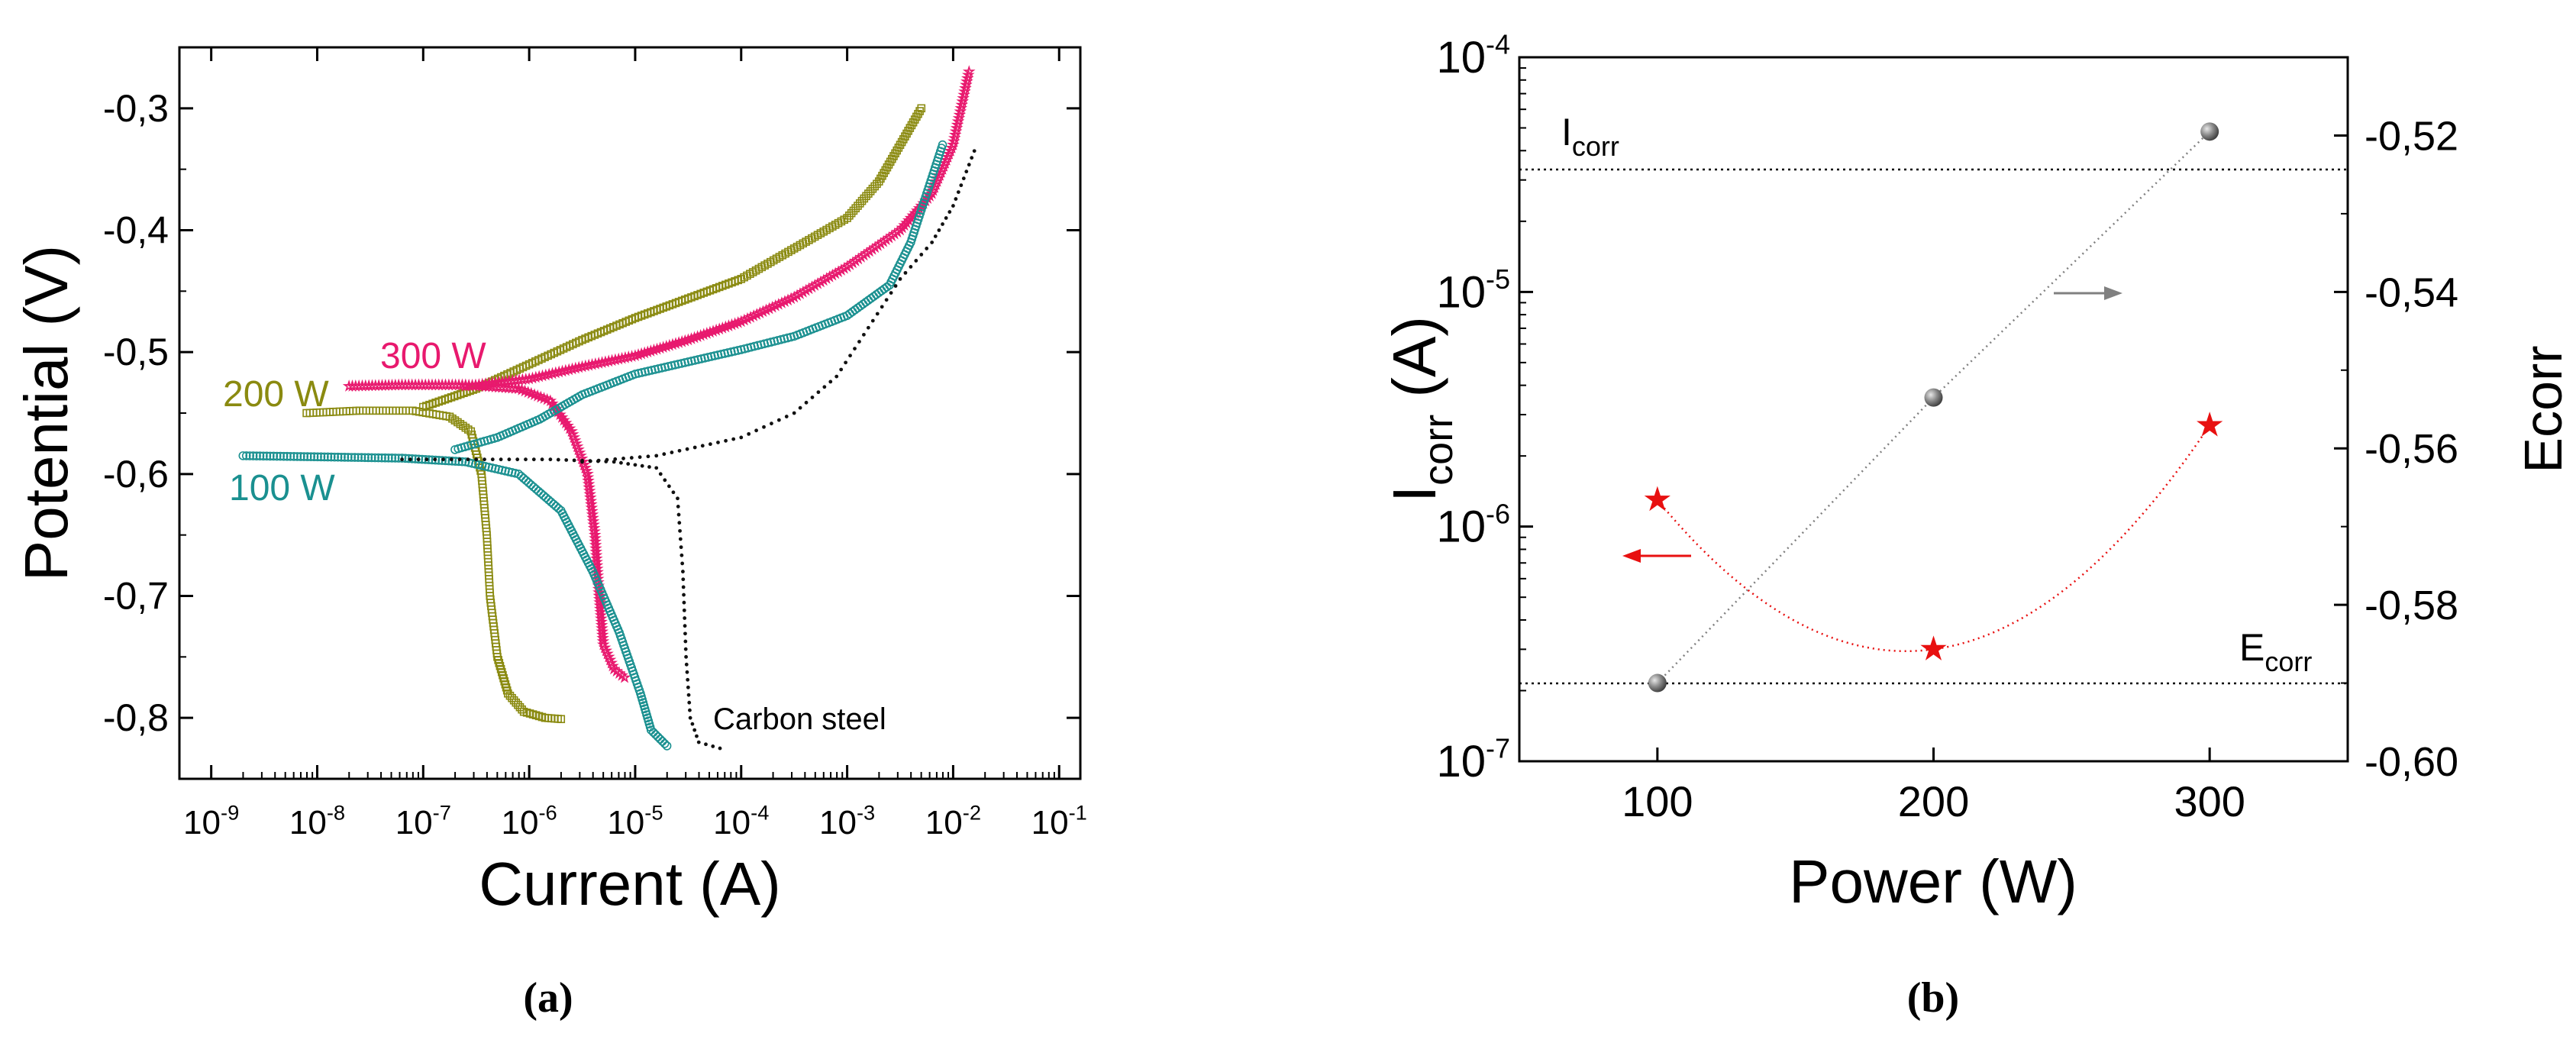  What do you see at coordinates (1473, 759) in the screenshot?
I see `b-y-tick-label: 10-7` at bounding box center [1473, 759].